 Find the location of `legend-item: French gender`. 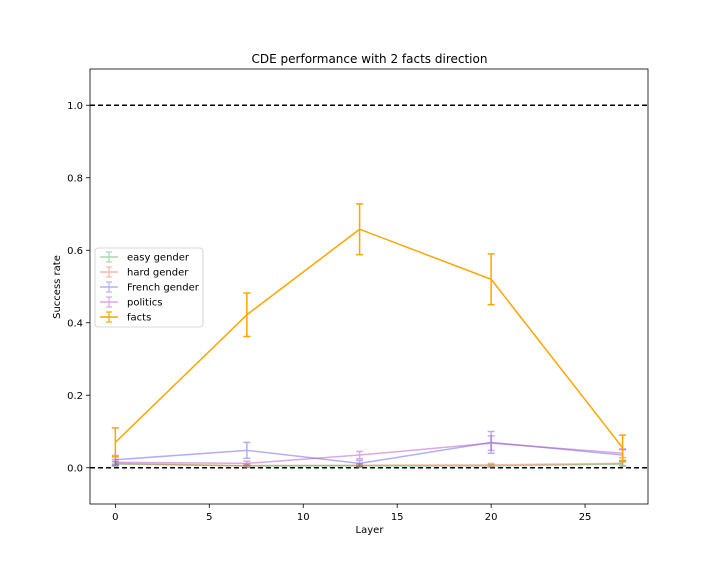

legend-item: French gender is located at coordinates (150, 287).